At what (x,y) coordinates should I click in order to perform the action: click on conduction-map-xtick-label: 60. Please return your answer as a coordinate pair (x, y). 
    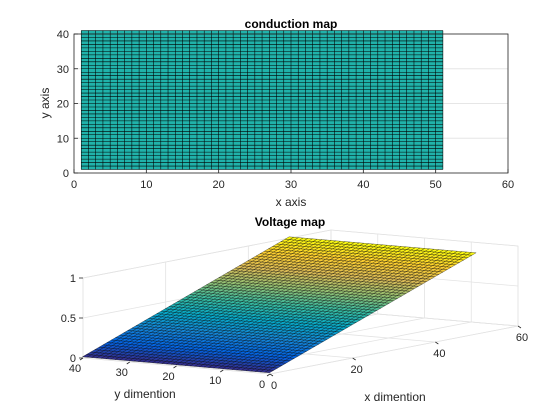
    Looking at the image, I should click on (508, 185).